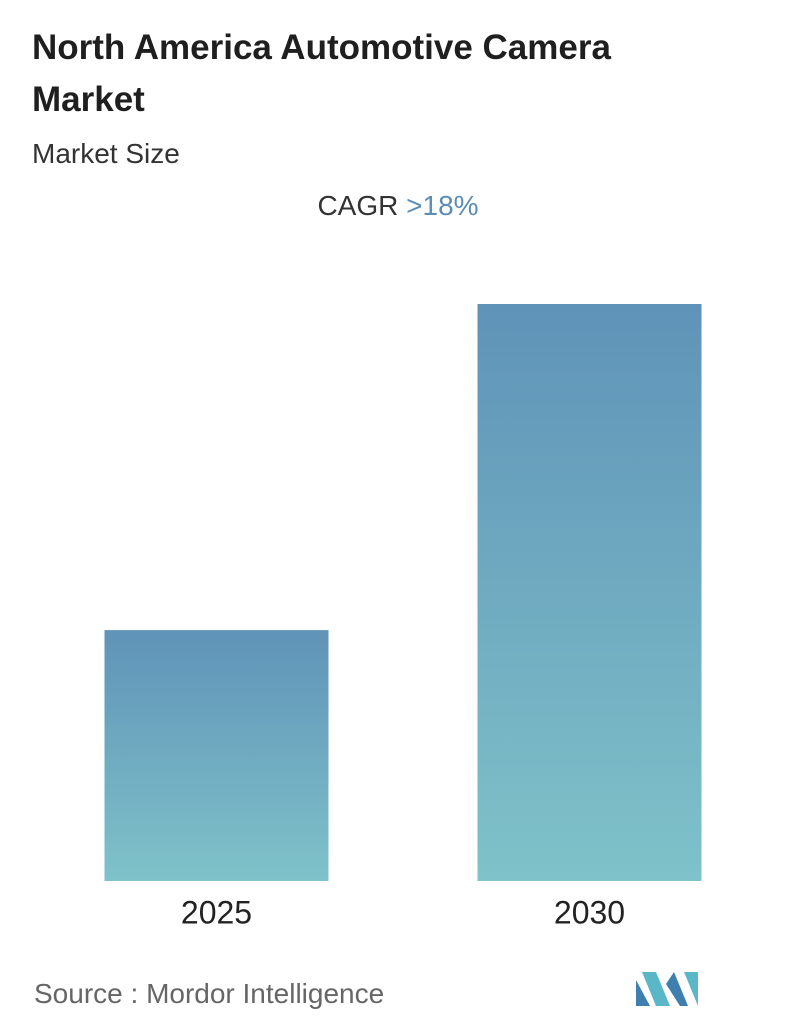  I want to click on cagr-value: >18%, so click(442, 205).